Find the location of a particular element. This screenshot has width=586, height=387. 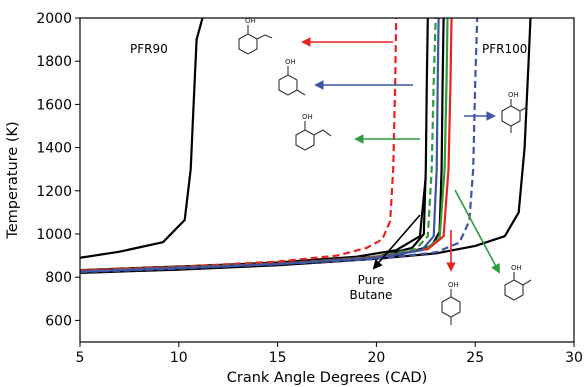

label-pfr100: PFR100 is located at coordinates (504, 49).